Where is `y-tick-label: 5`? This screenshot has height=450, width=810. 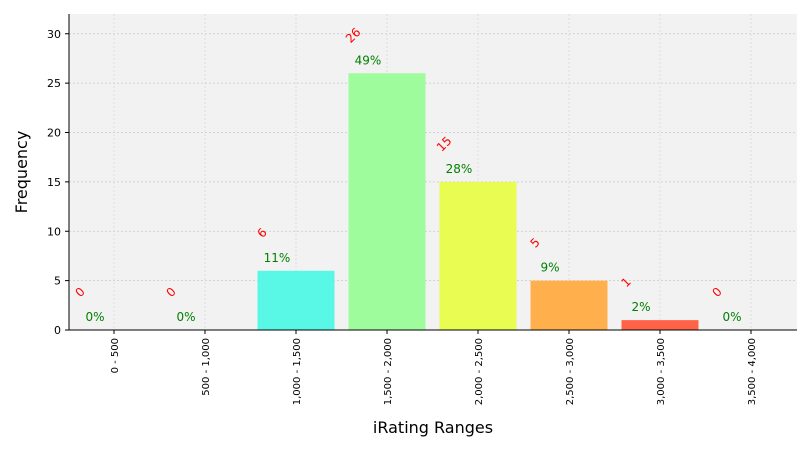
y-tick-label: 5 is located at coordinates (57, 281).